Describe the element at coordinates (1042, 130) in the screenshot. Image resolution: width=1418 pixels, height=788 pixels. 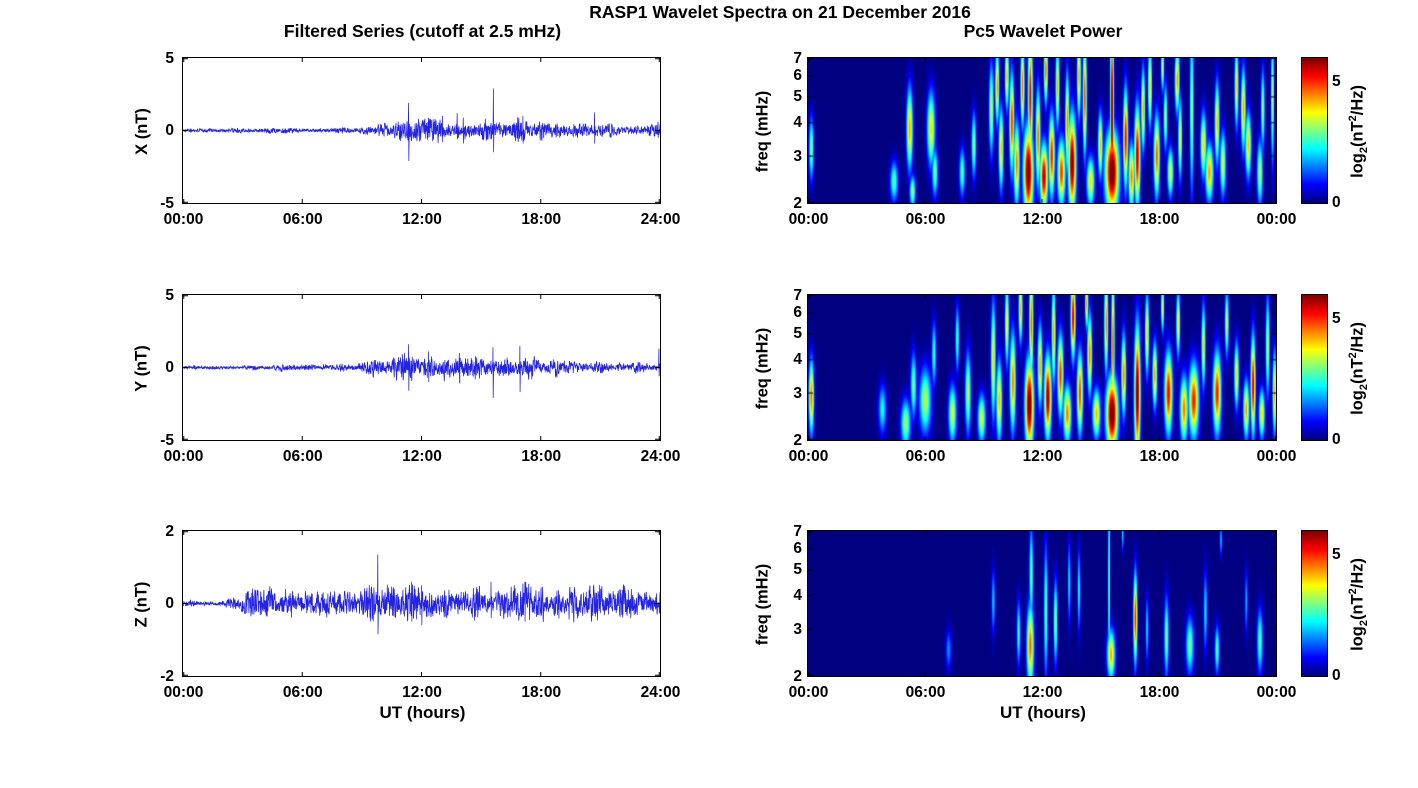
I see `x-wavelet-heatmap` at that location.